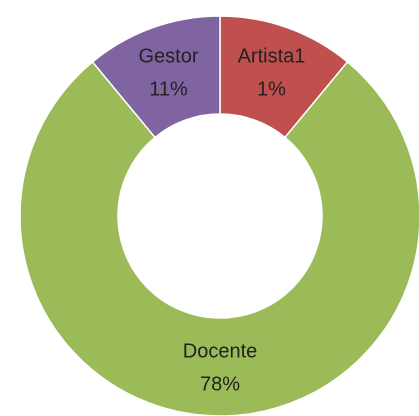  I want to click on slice-value-label: 11%, so click(168, 89).